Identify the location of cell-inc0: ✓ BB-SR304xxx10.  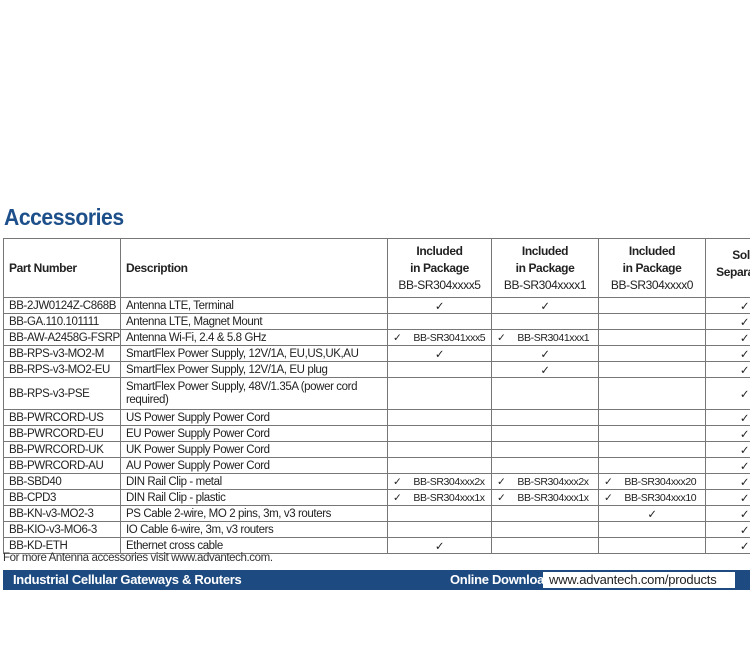
(652, 497).